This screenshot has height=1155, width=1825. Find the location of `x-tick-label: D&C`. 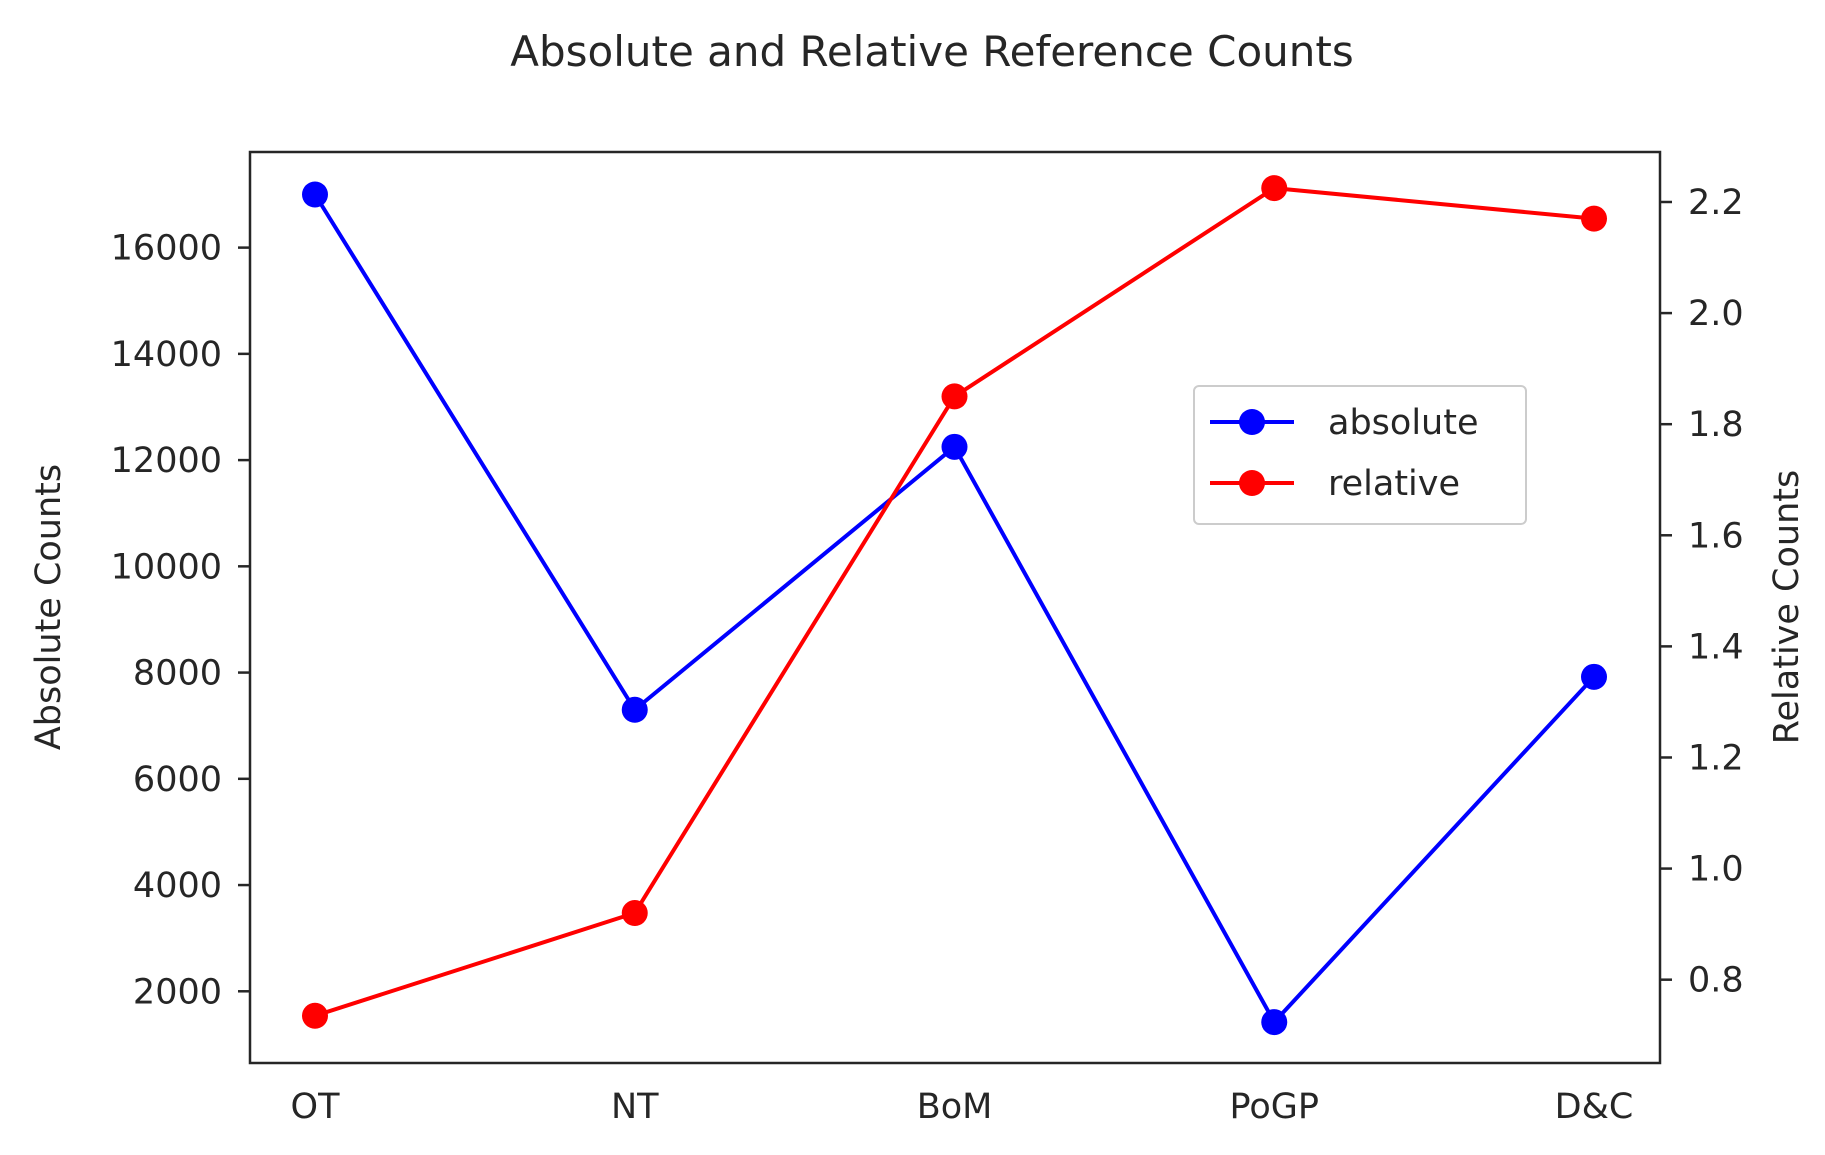

x-tick-label: D&C is located at coordinates (1594, 1107).